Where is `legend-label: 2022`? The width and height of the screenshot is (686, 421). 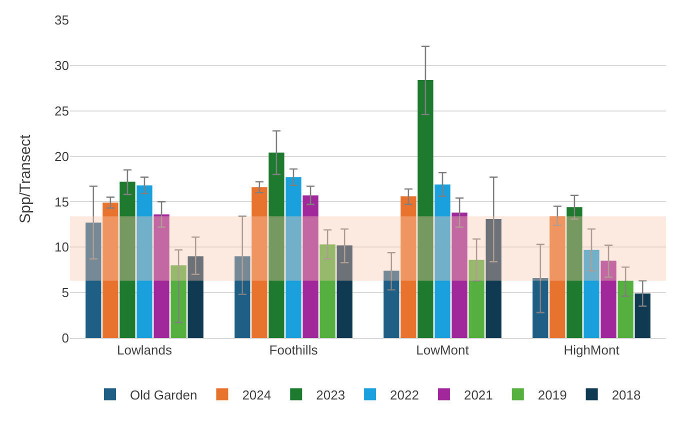
legend-label: 2022 is located at coordinates (404, 394).